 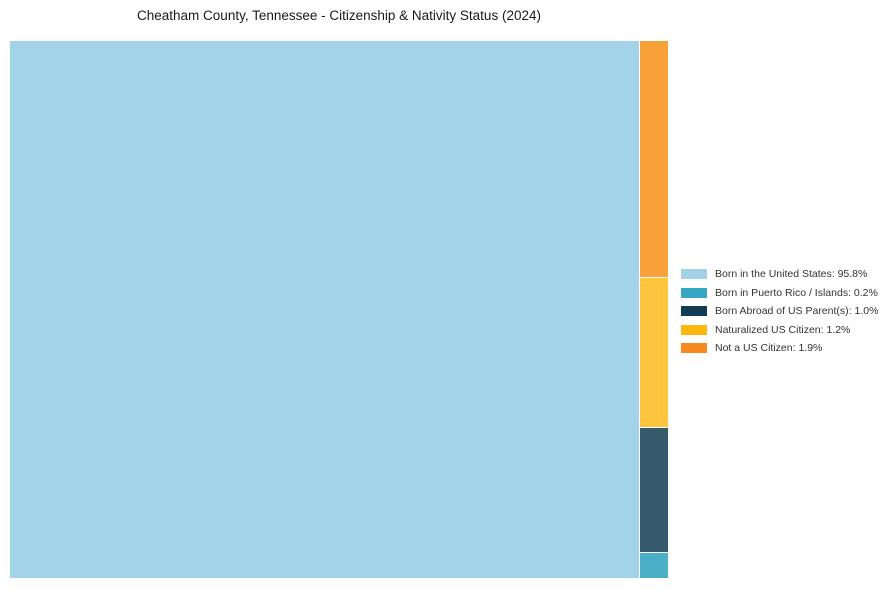 What do you see at coordinates (783, 329) in the screenshot?
I see `legend-label: Naturalized US Citizen: 1.2%` at bounding box center [783, 329].